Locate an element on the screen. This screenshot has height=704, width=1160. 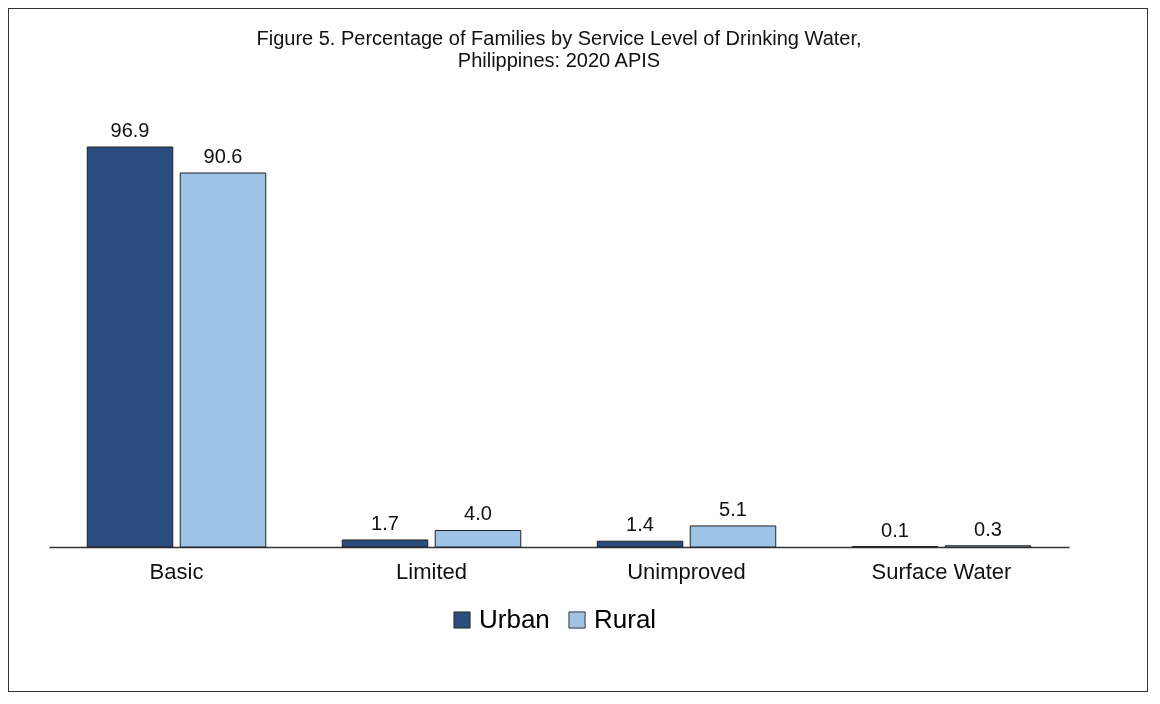
legend-label: Urban is located at coordinates (514, 619).